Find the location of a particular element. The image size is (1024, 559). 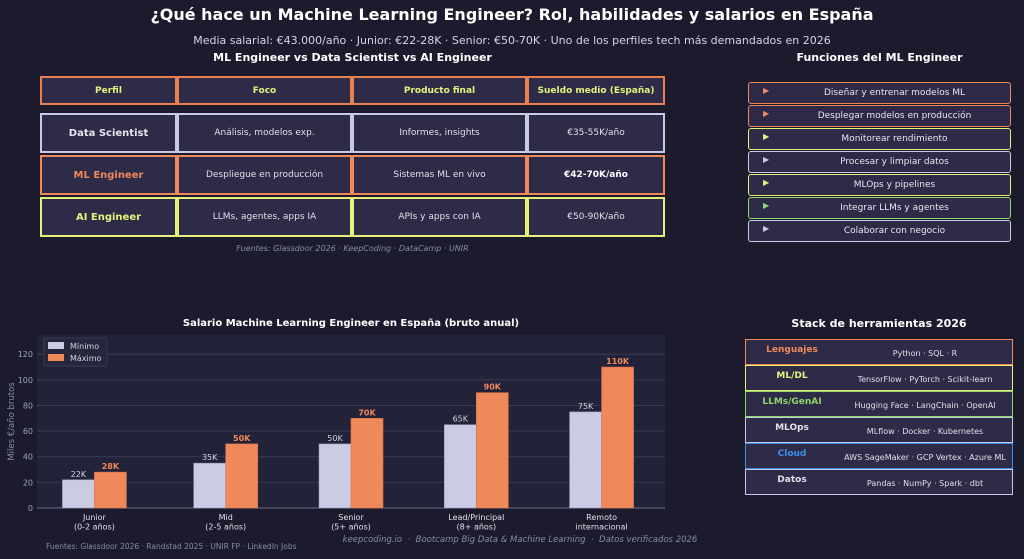

function-label: Integrar LLMs y agentes is located at coordinates (894, 208).